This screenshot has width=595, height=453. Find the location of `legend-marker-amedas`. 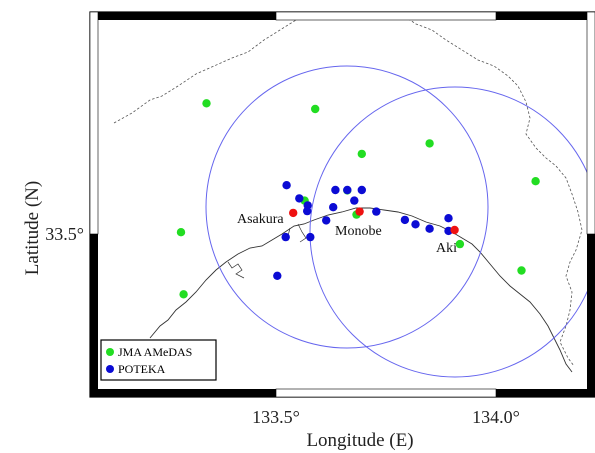

legend-marker-amedas is located at coordinates (110, 352).